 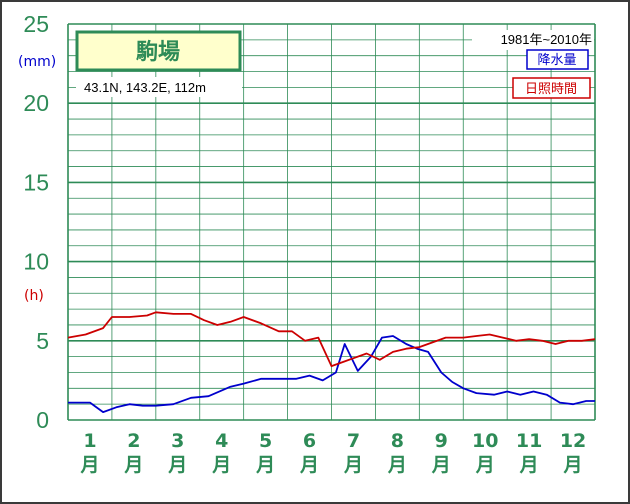 I want to click on month-number-label: 4, so click(x=221, y=441).